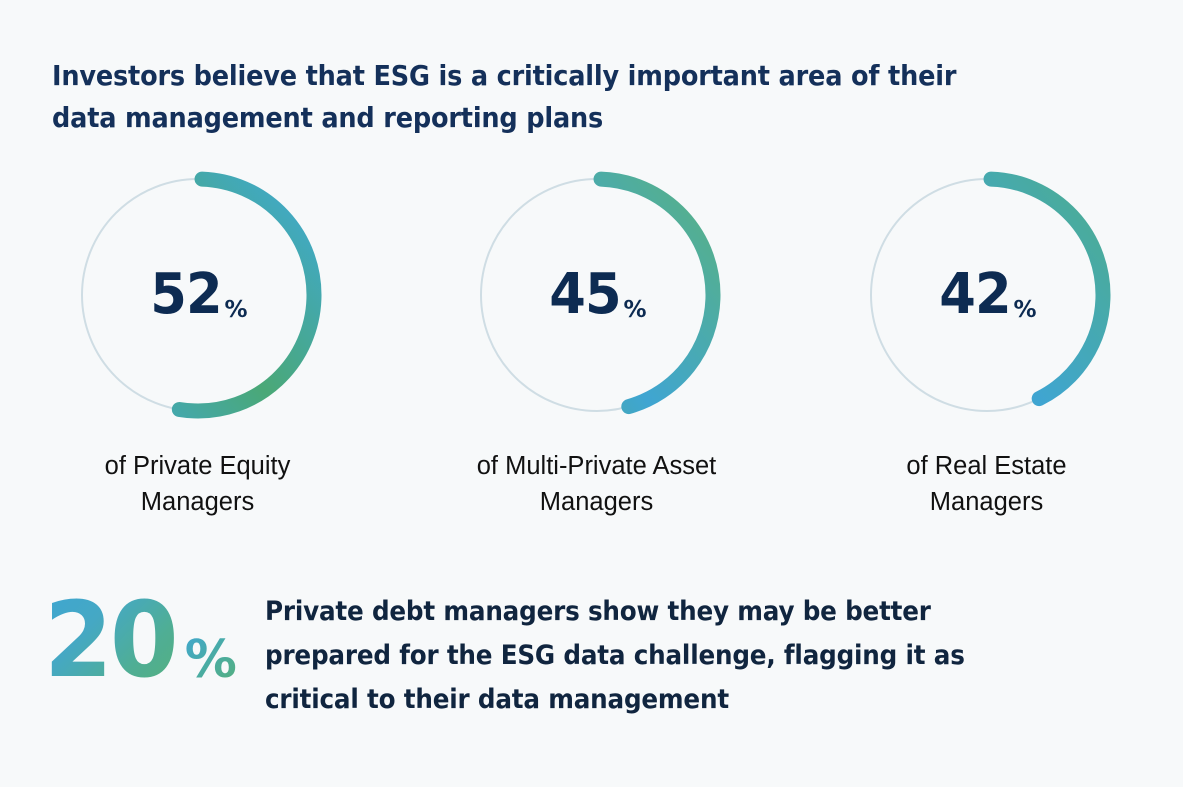  I want to click on caption-line-1: of Multi-Private Asset, so click(596, 466).